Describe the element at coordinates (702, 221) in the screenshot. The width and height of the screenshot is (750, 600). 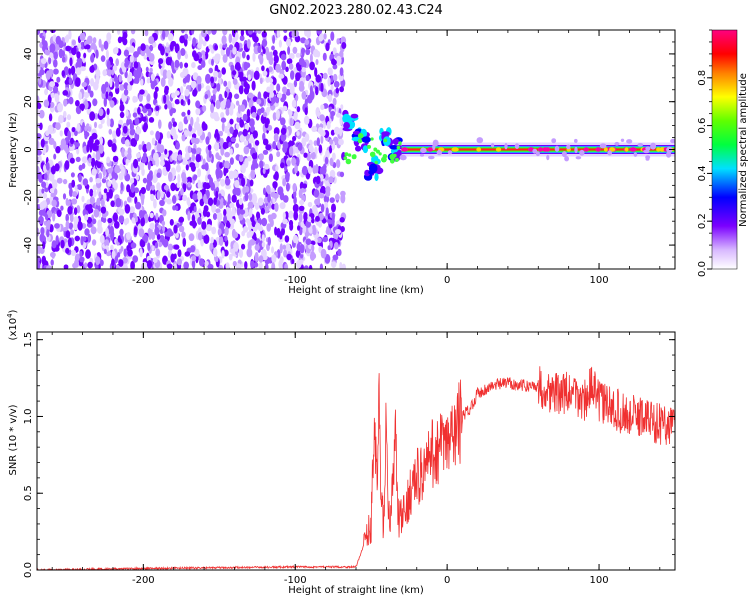
I see `colorbar-tick-label: 0.2` at that location.